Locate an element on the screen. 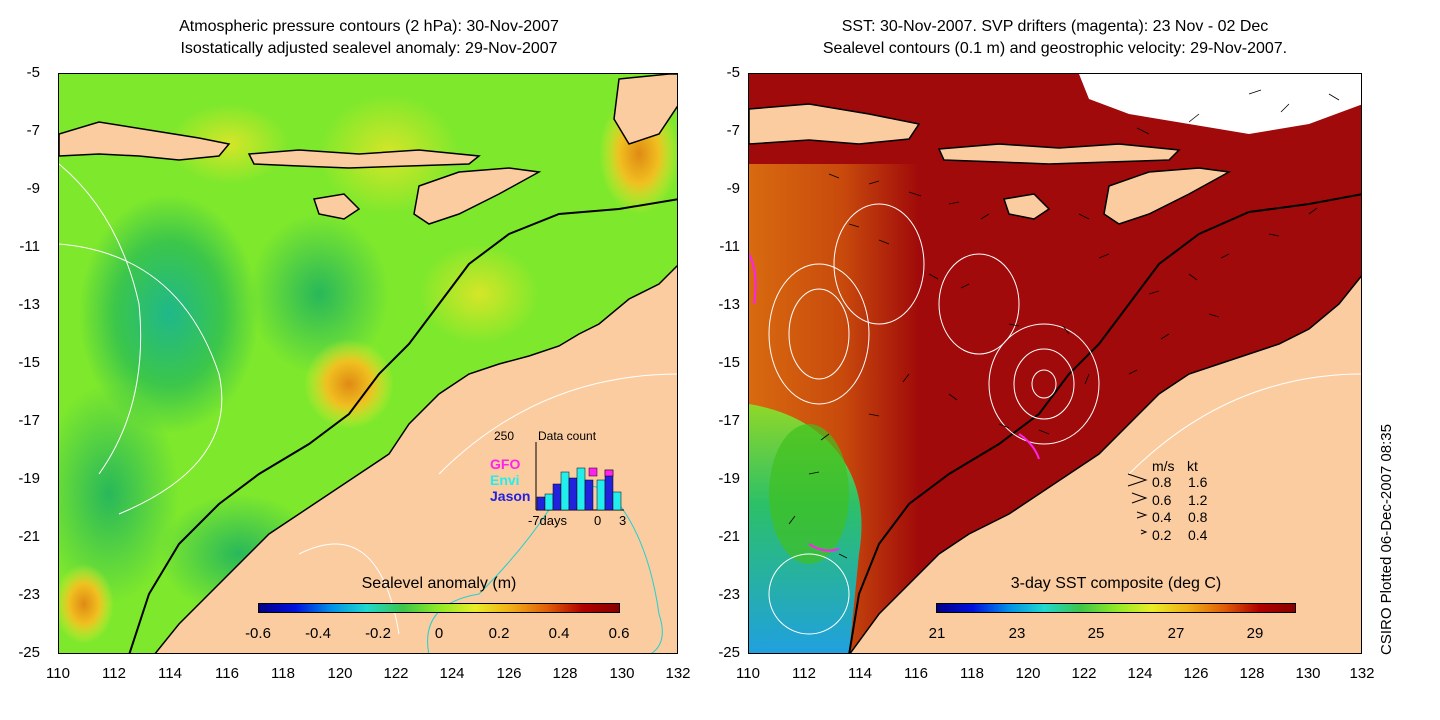 This screenshot has width=1440, height=720. velocity-row-ms: 0.6 is located at coordinates (1162, 500).